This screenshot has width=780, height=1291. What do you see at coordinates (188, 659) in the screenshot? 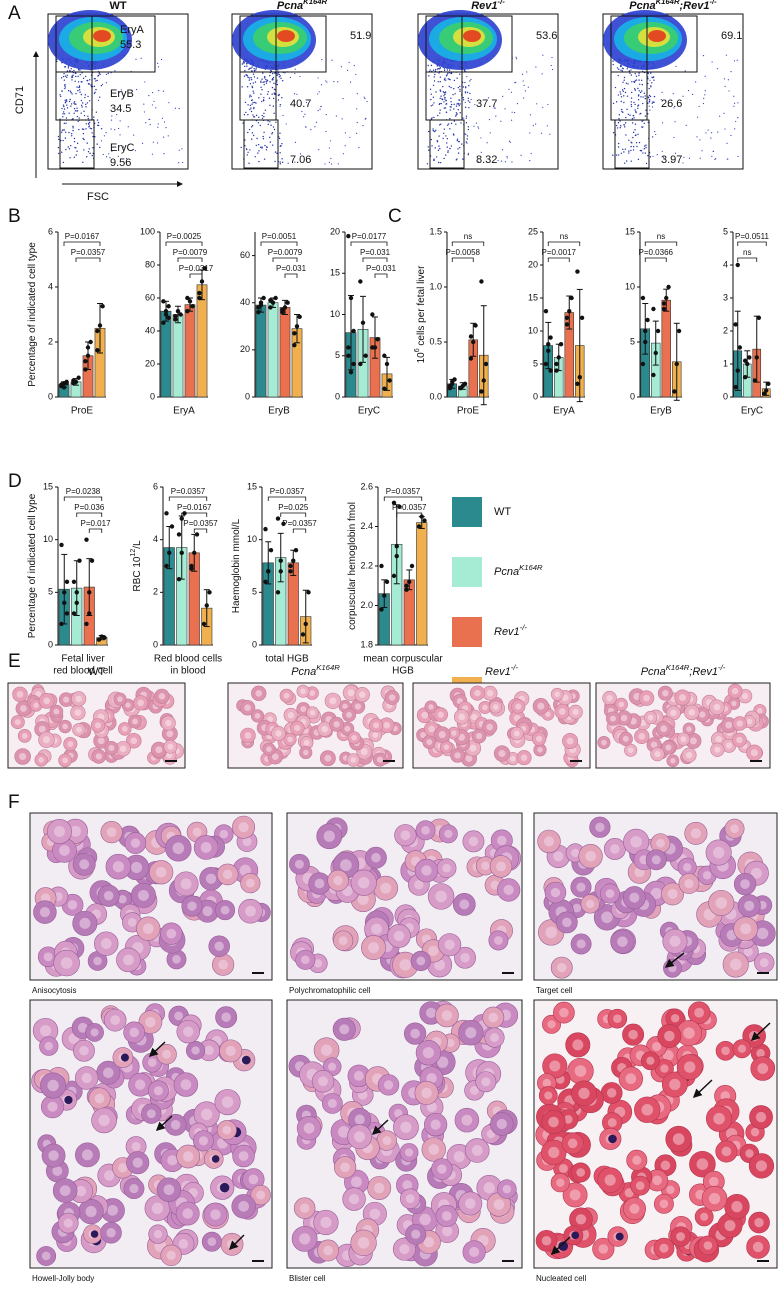
I see `x-axis-label: Red blood cells` at bounding box center [188, 659].